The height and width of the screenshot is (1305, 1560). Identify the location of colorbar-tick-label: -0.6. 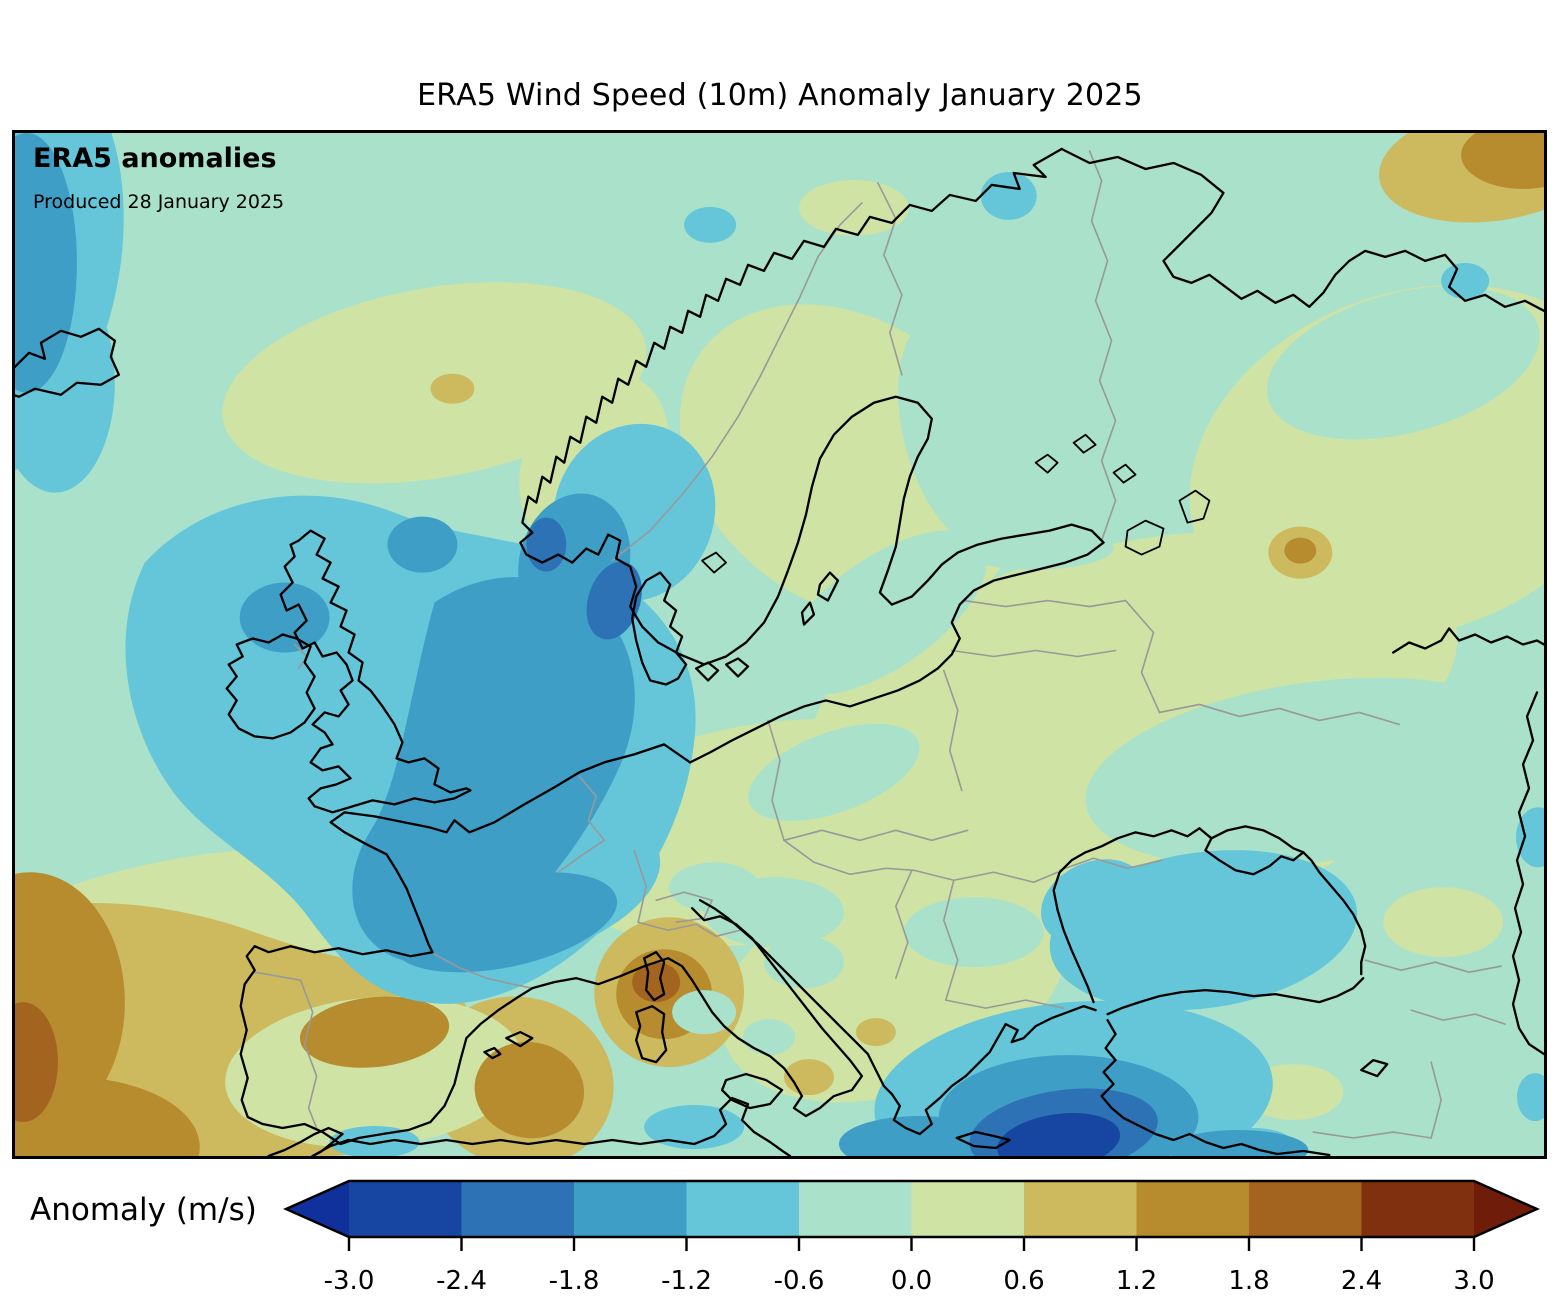
(799, 1281).